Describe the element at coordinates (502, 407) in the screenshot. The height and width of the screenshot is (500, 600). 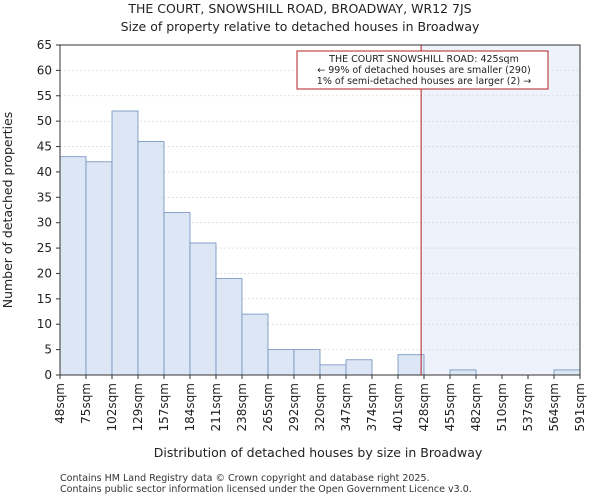
I see `x-tick-label: 510sqm` at that location.